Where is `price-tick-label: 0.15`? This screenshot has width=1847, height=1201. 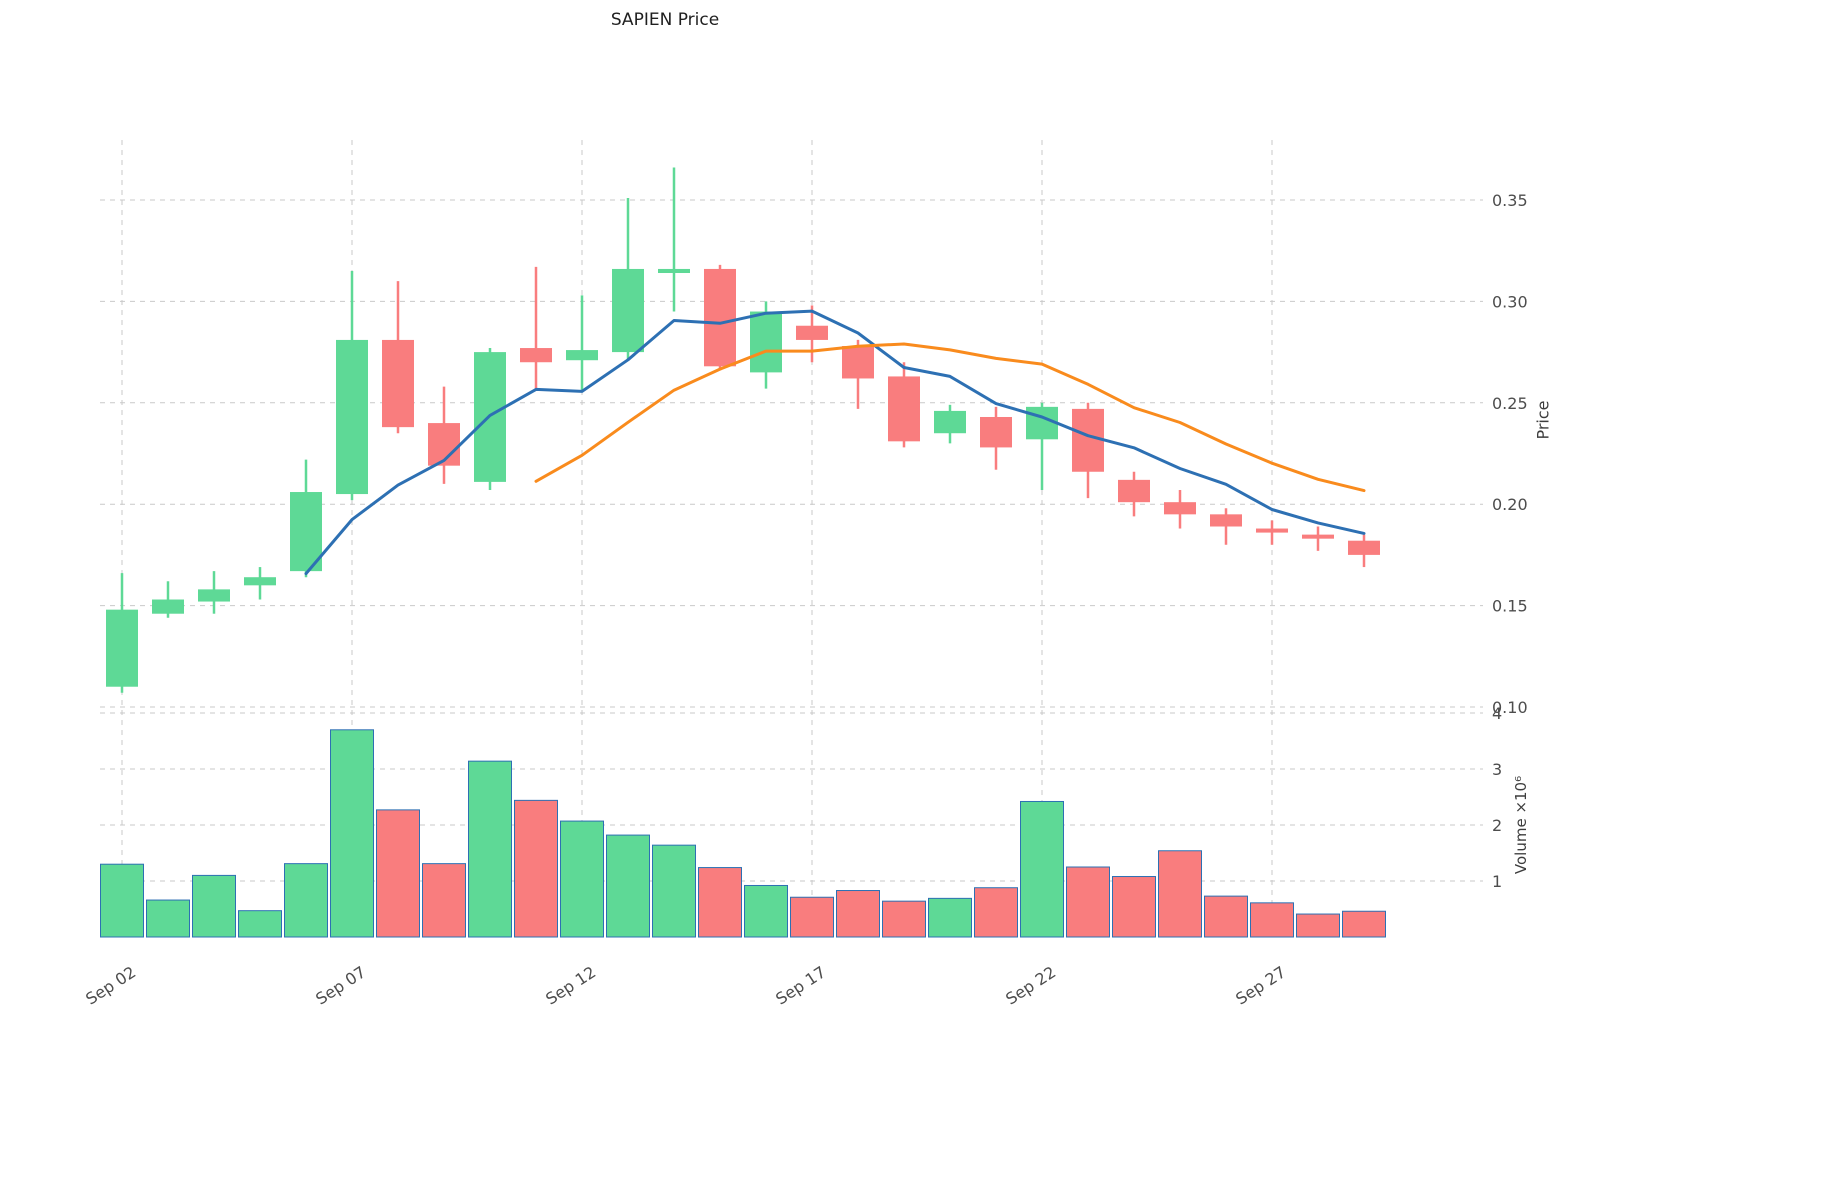 price-tick-label: 0.15 is located at coordinates (1510, 606).